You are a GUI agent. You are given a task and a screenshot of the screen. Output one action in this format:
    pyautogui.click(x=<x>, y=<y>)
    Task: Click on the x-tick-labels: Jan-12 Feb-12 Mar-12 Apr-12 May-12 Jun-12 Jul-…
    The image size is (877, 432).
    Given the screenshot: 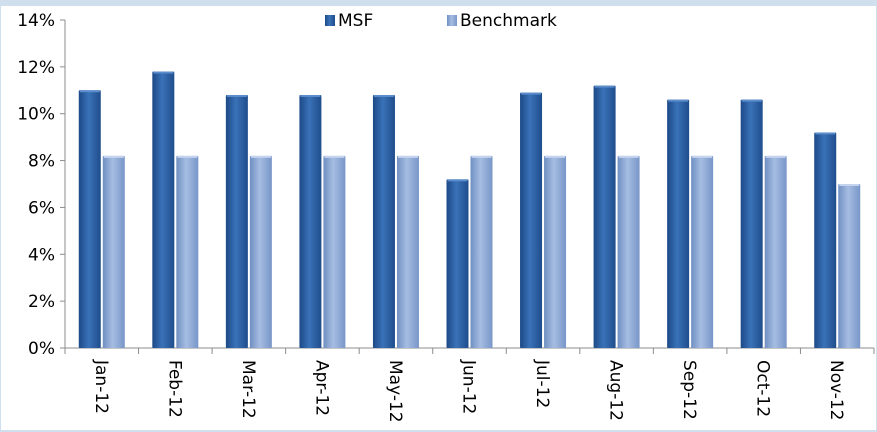 What is the action you would take?
    pyautogui.click(x=468, y=391)
    